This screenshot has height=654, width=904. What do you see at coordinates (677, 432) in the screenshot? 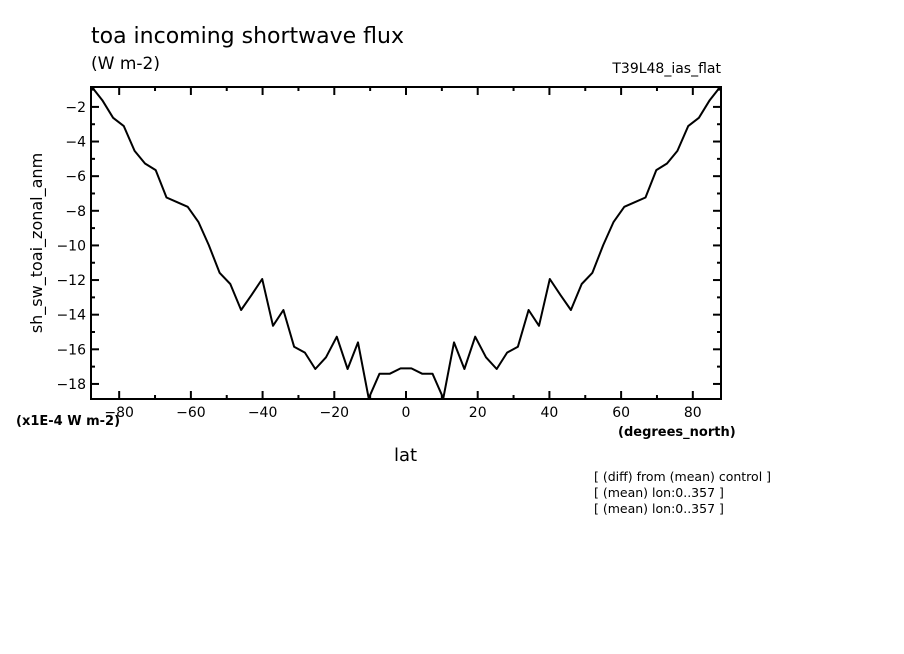
I see `x-axis-units: (degrees_north)` at bounding box center [677, 432].